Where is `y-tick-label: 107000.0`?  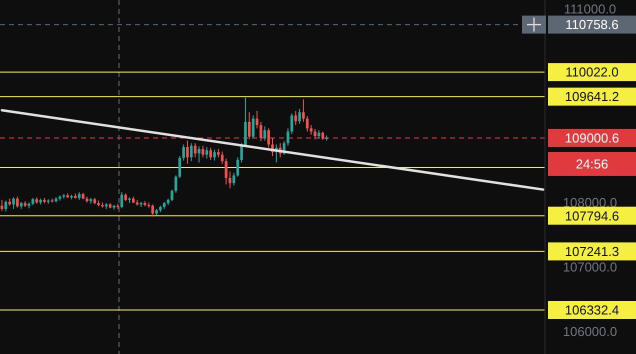 y-tick-label: 107000.0 is located at coordinates (590, 267).